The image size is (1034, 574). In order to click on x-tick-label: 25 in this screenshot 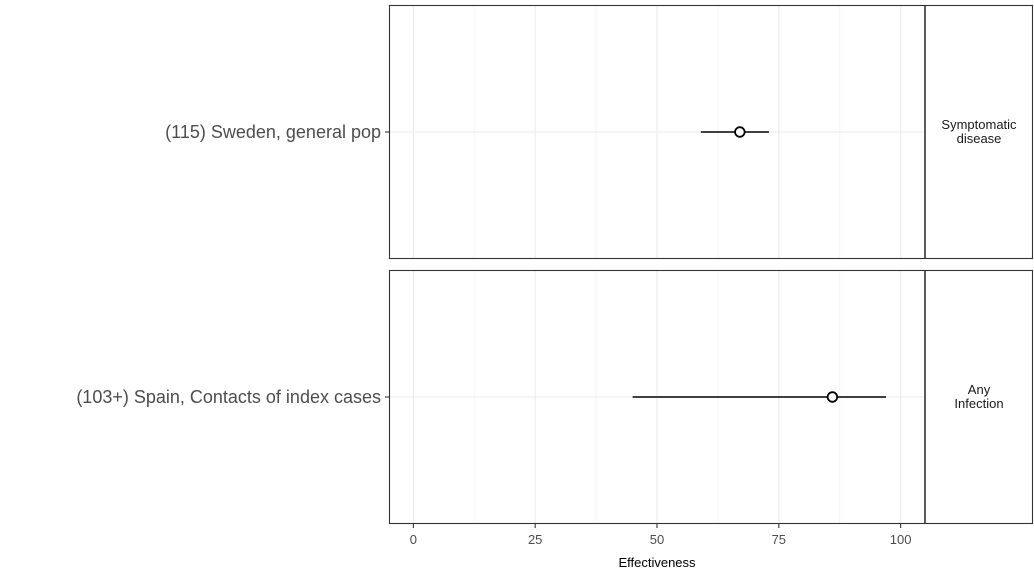, I will do `click(535, 539)`.